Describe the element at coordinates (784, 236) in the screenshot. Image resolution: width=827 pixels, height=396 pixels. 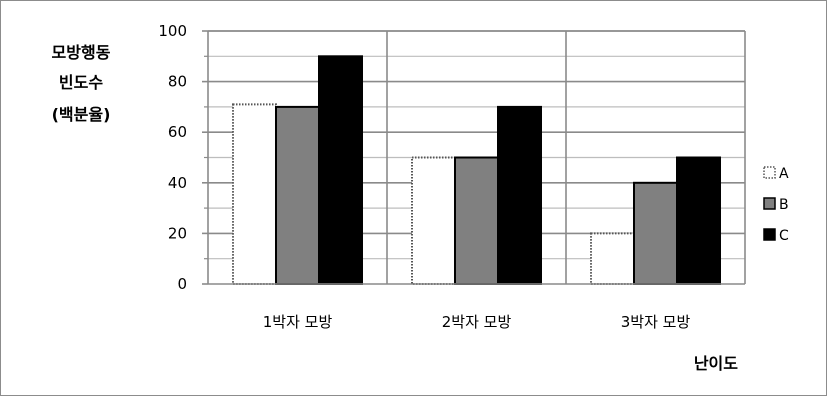
I see `legend-label-C: C` at that location.